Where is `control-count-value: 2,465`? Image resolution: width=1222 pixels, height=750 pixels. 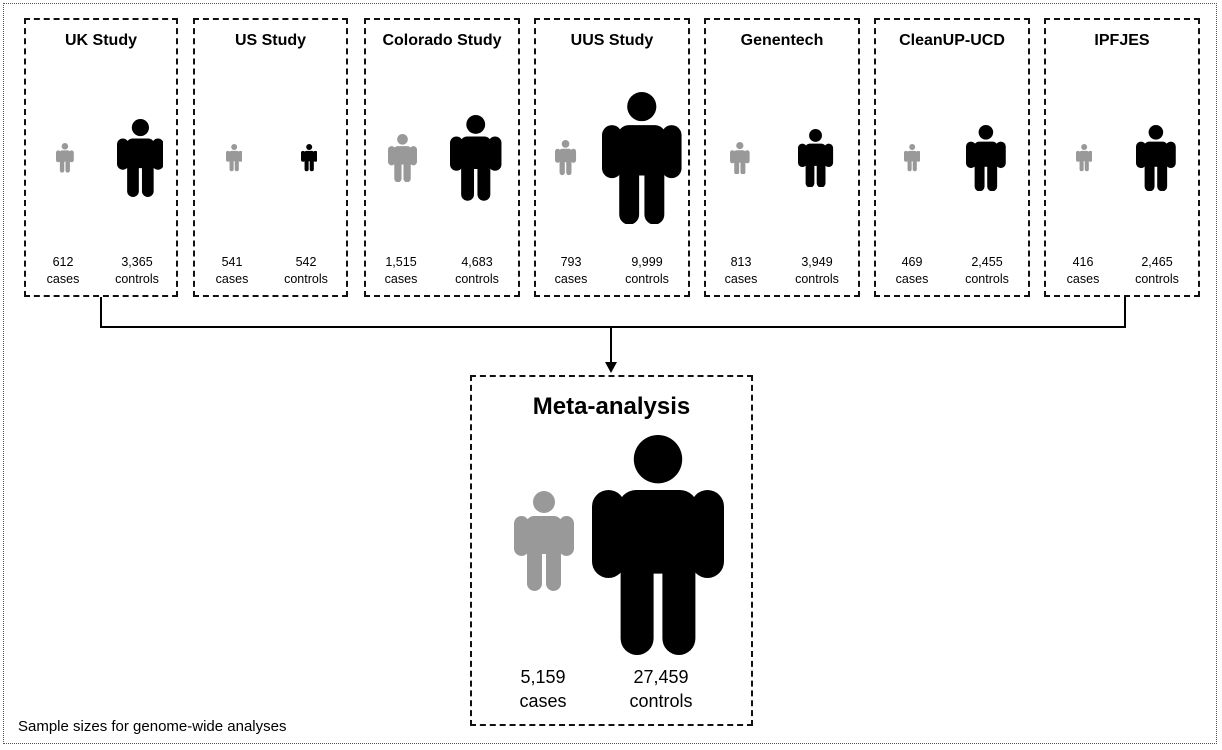
control-count-value: 2,465 is located at coordinates (1157, 262).